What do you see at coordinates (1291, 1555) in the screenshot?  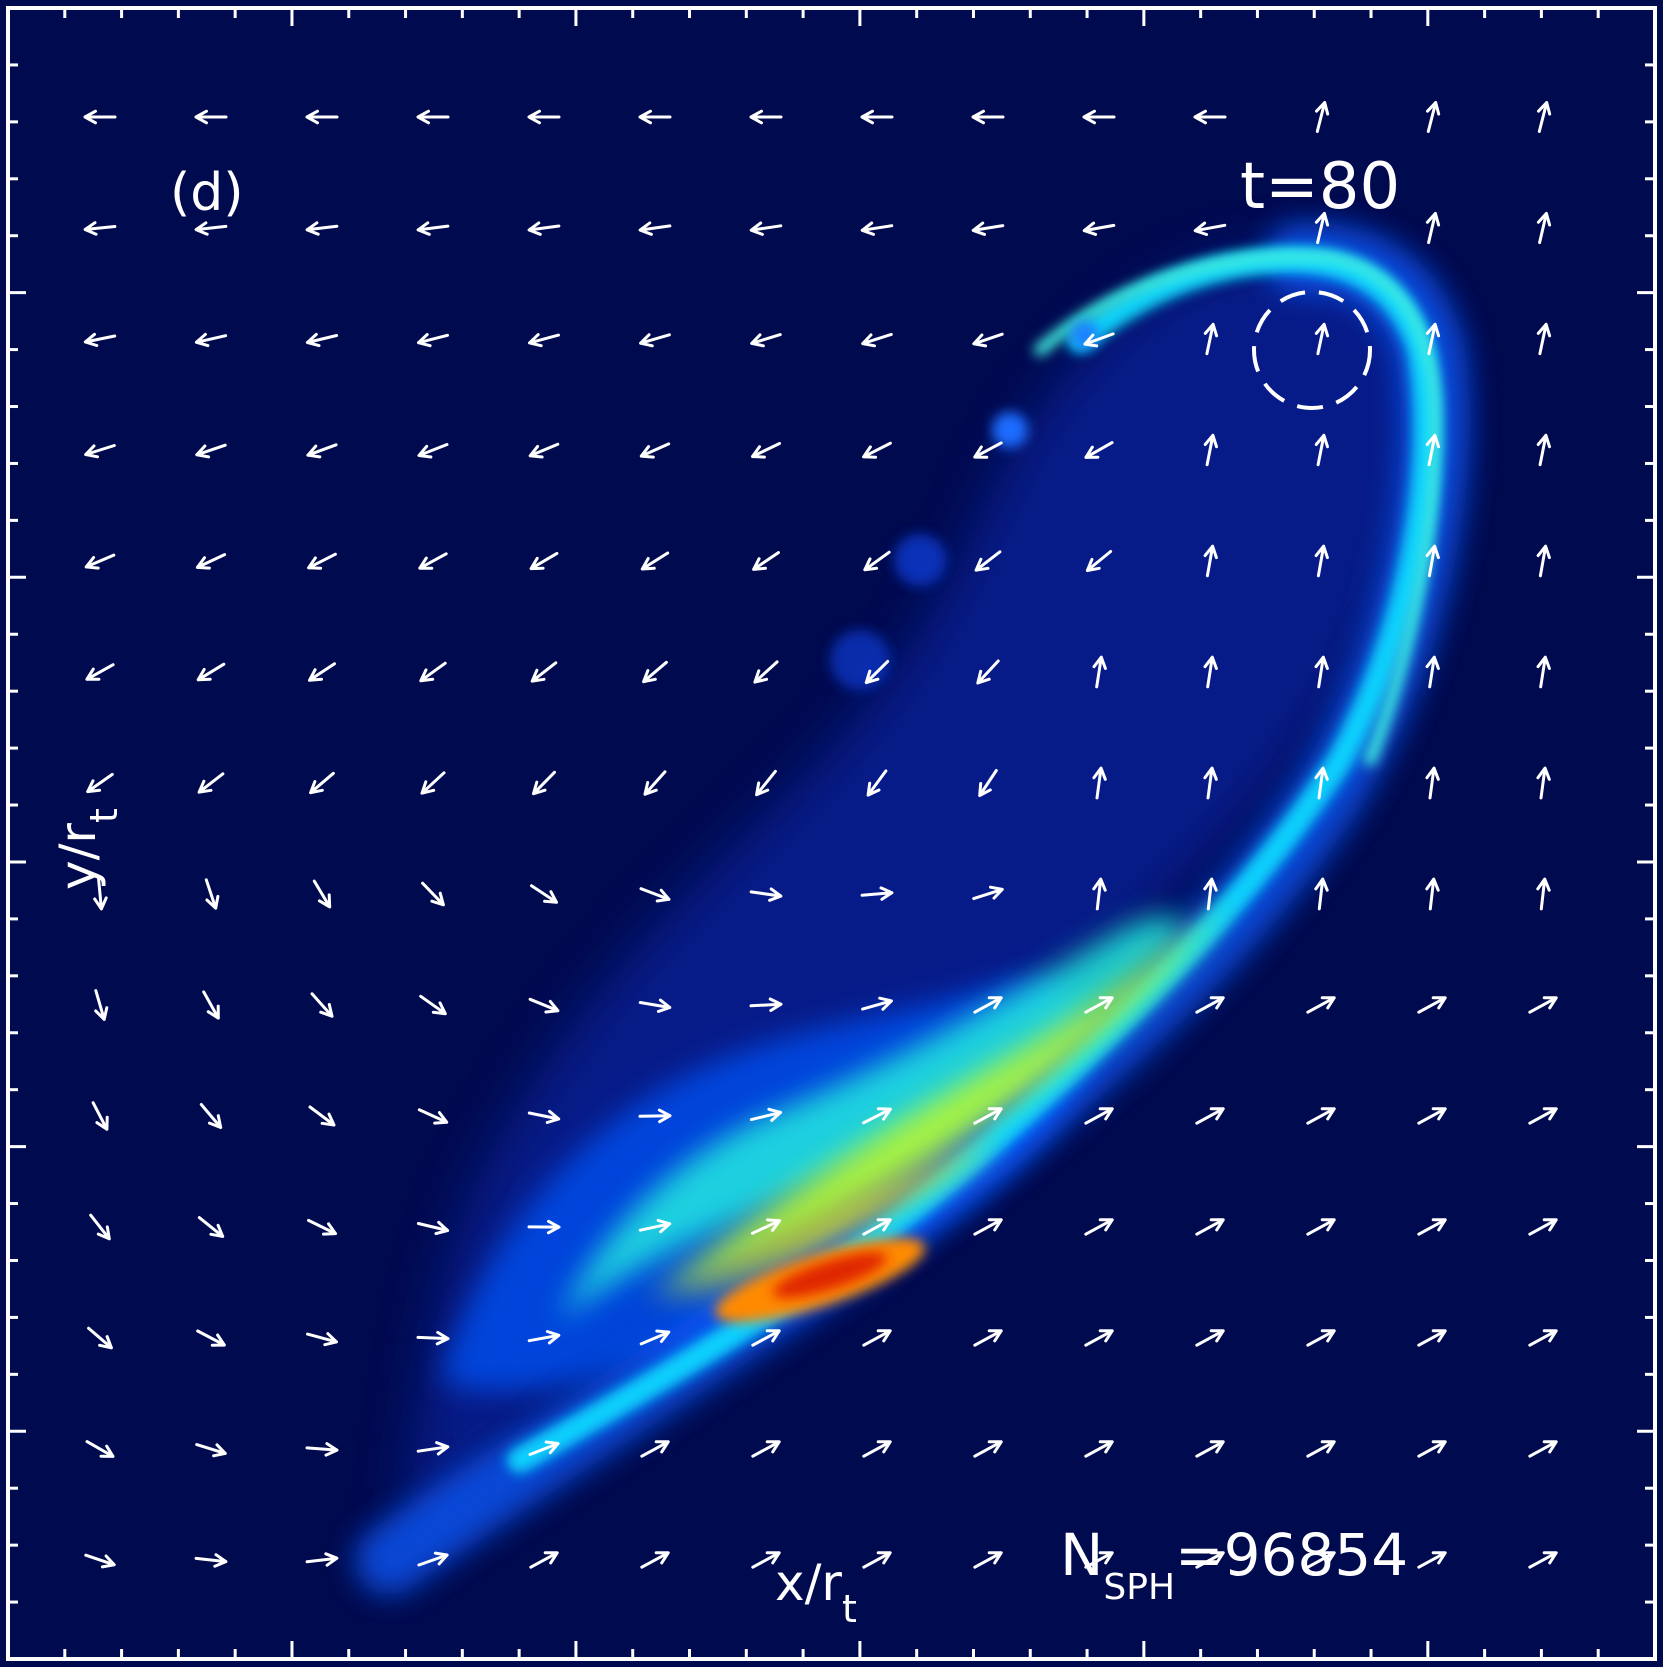 I see `particle-count-value: =96854` at bounding box center [1291, 1555].